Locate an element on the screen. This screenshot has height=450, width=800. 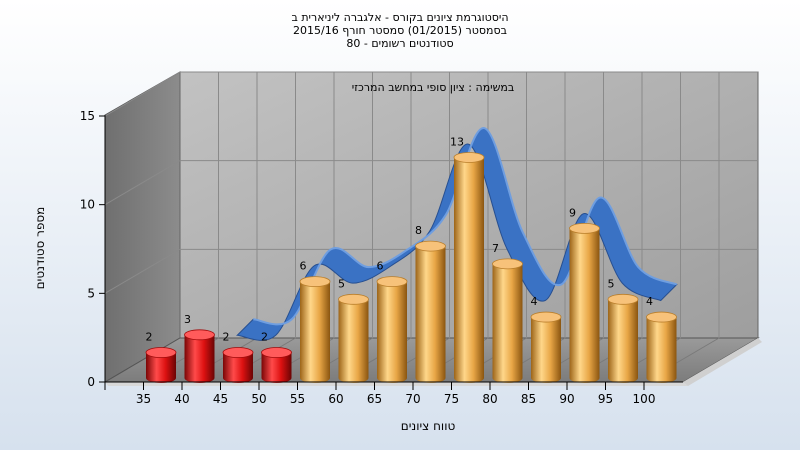
bar-value-label: 7 is located at coordinates (495, 248).